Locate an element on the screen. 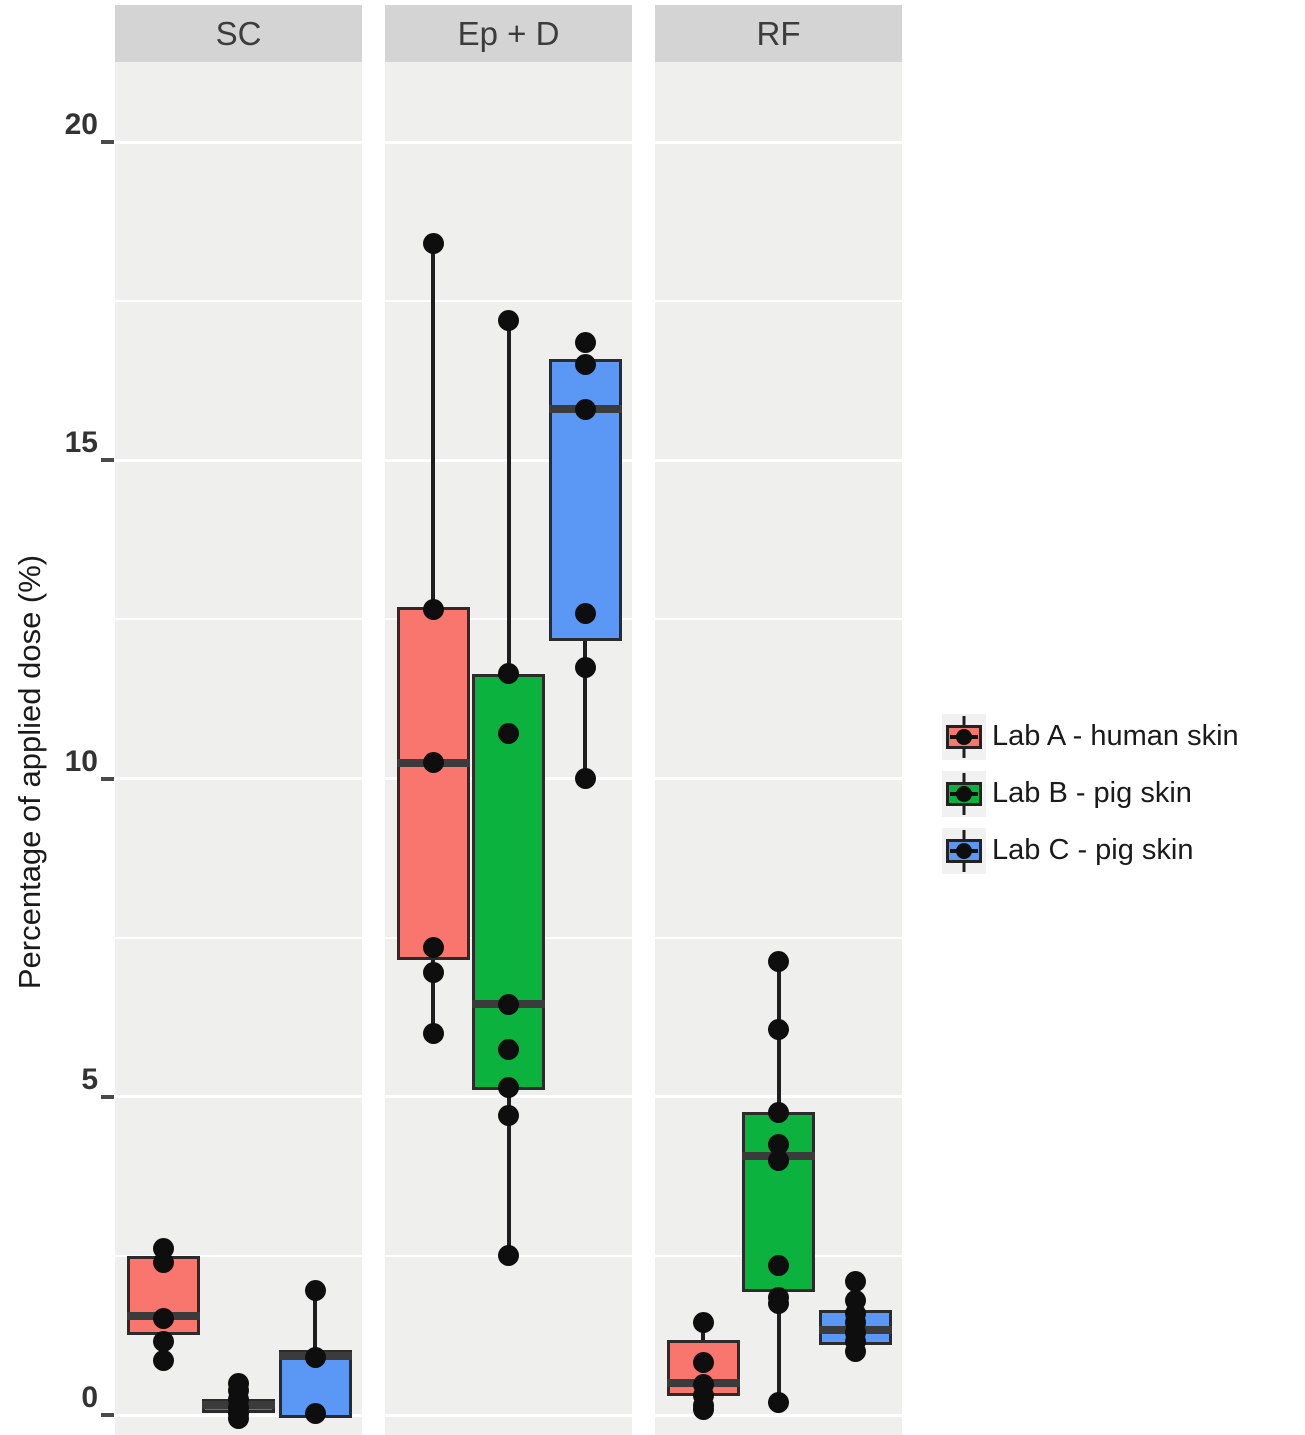  legend-box-icon is located at coordinates (964, 736).